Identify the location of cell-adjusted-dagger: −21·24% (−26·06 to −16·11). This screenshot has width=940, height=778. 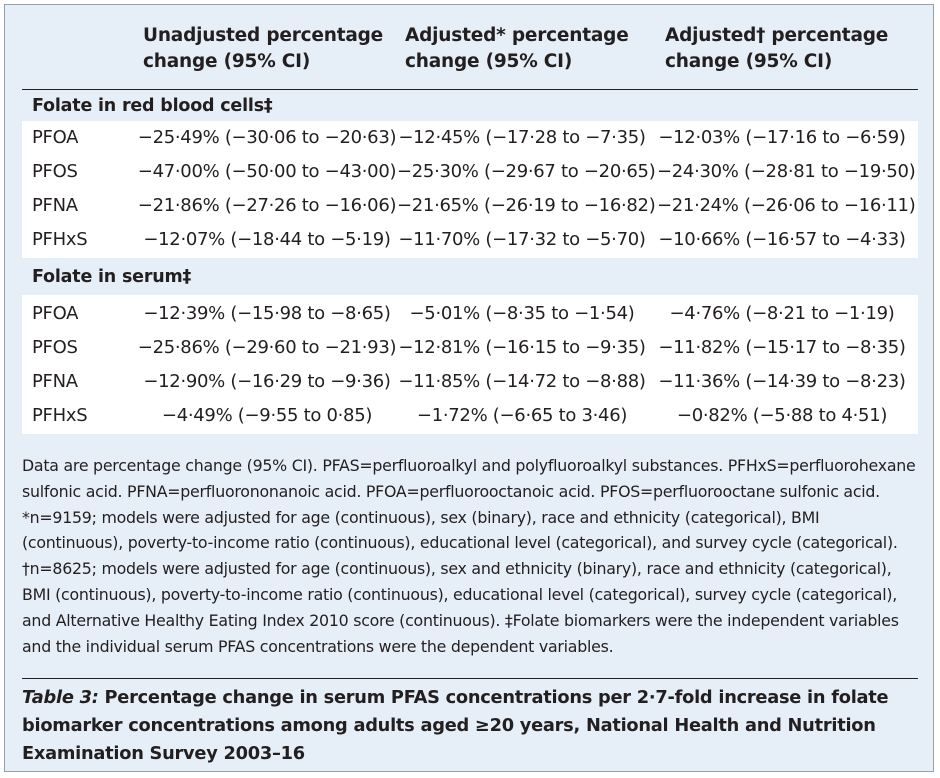
(786, 205).